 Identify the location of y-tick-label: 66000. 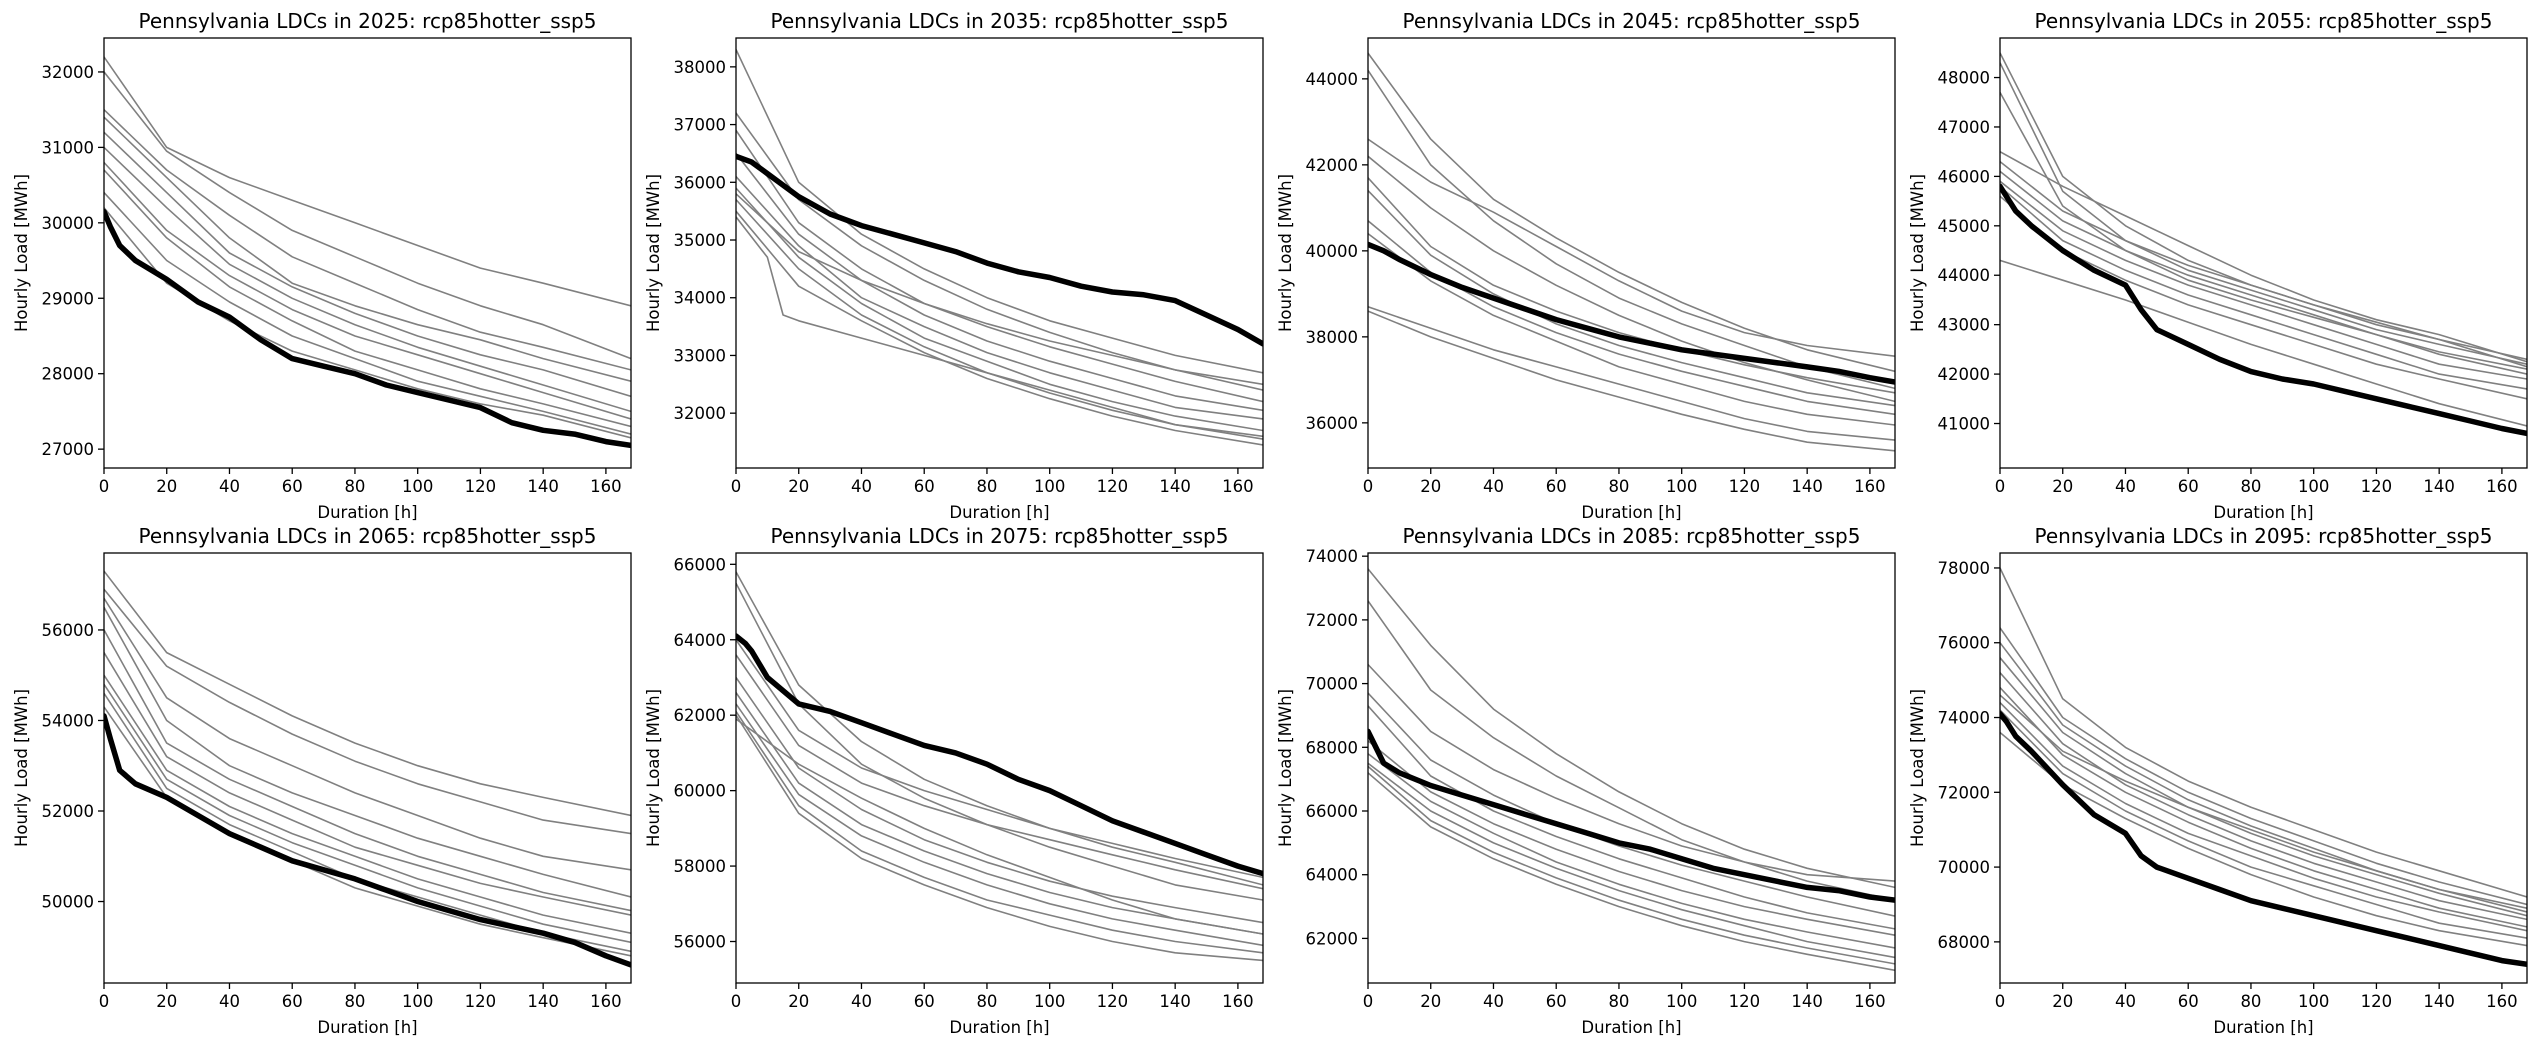
(700, 564).